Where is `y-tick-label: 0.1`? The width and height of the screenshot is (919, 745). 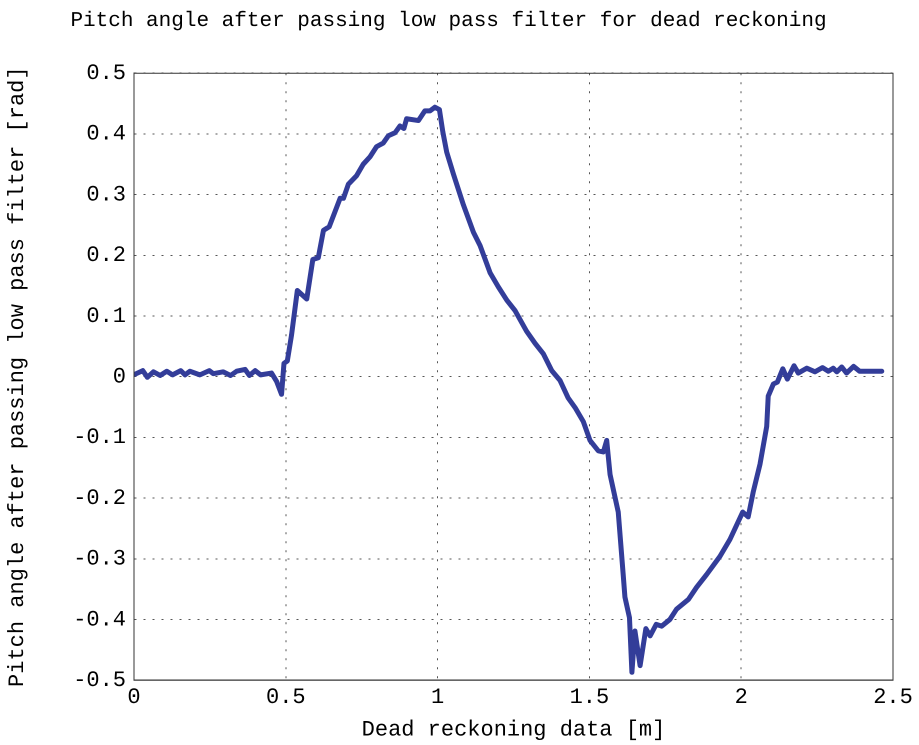
y-tick-label: 0.1 is located at coordinates (106, 316).